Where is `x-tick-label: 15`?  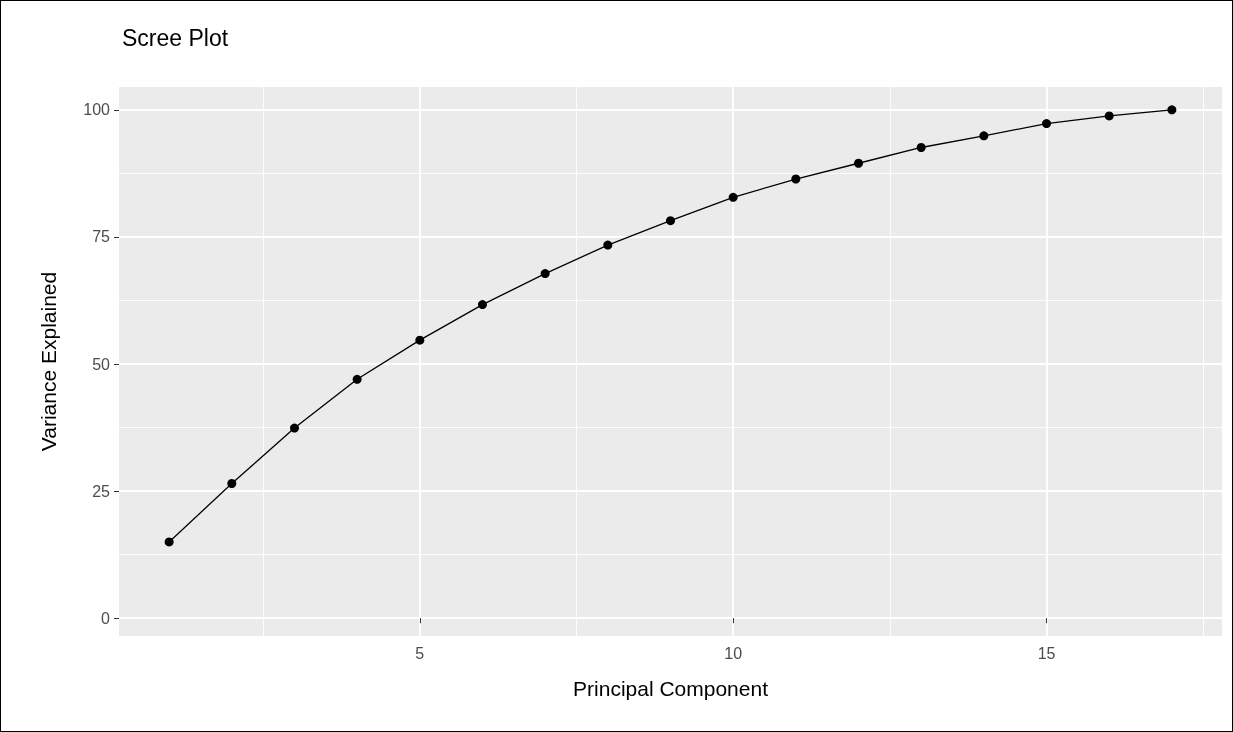
x-tick-label: 15 is located at coordinates (1046, 653).